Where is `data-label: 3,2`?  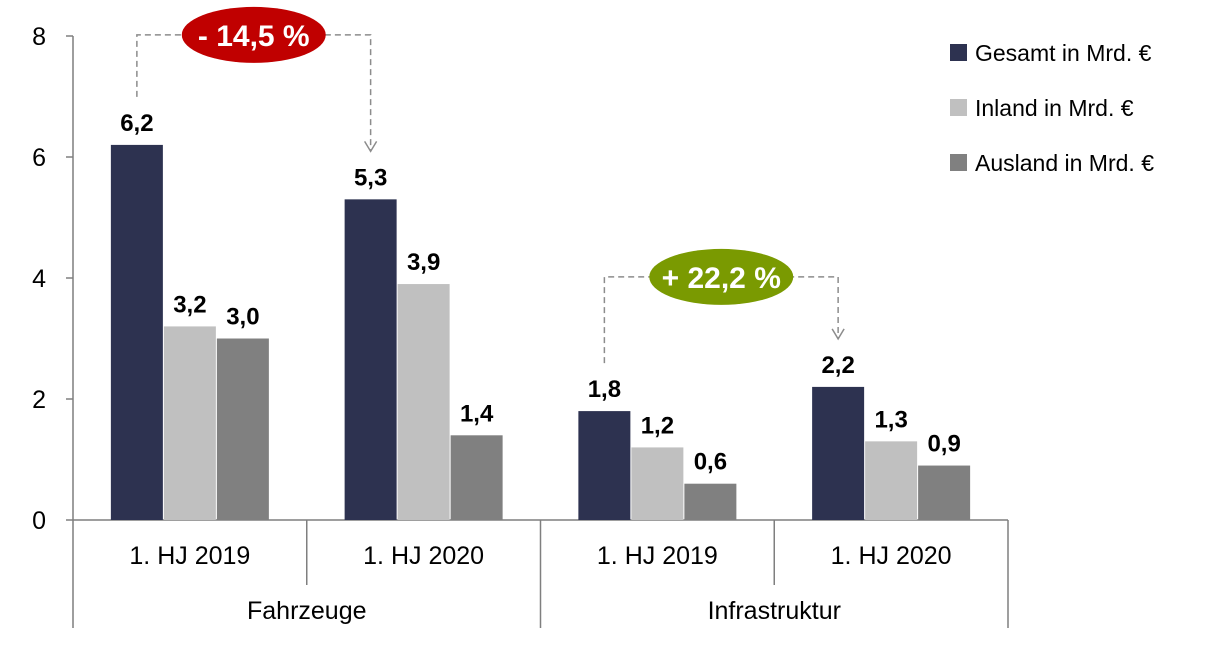
data-label: 3,2 is located at coordinates (189, 304).